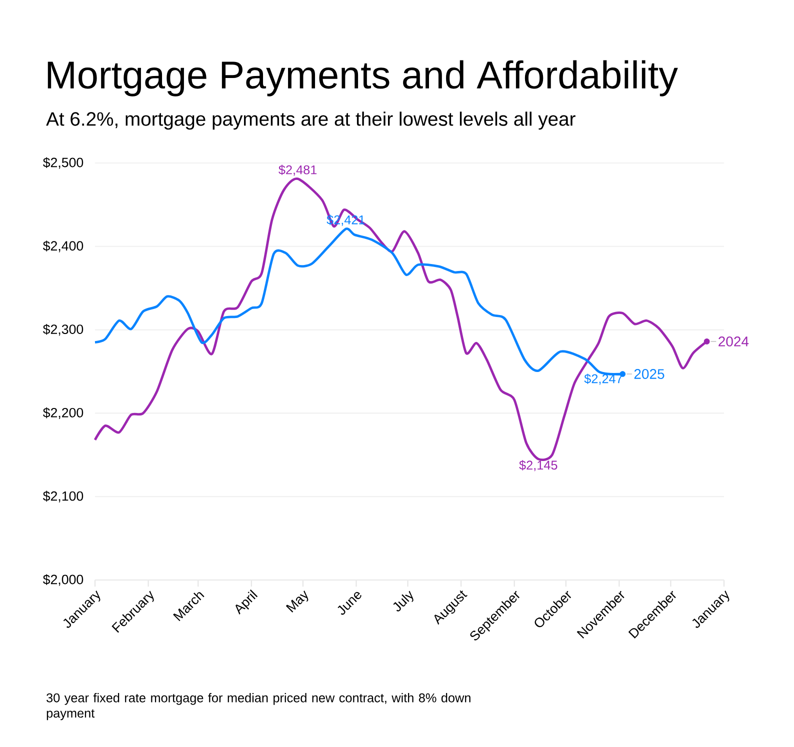 This screenshot has height=747, width=794. Describe the element at coordinates (258, 706) in the screenshot. I see `text: 30 year fixed rate mortgage for median priced new contract, with 8% down payment` at that location.